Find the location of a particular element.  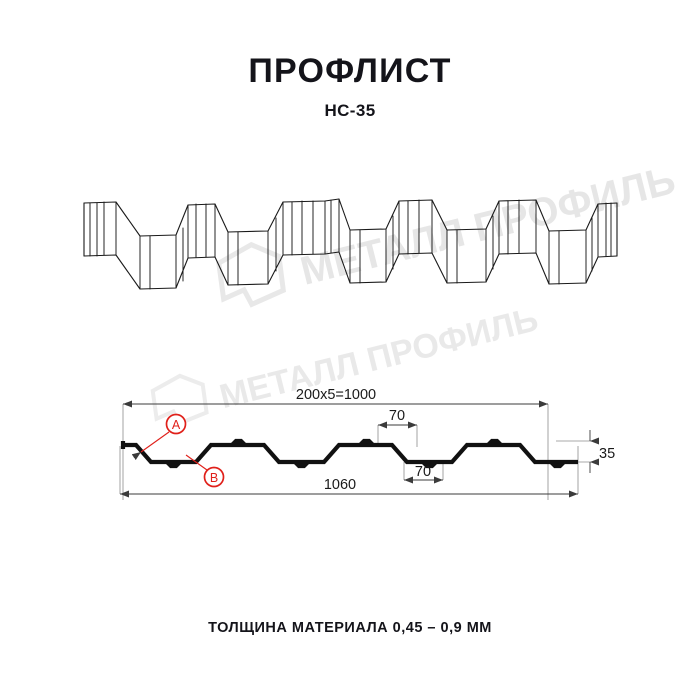

dimension-valley-width: 70 is located at coordinates (423, 474).